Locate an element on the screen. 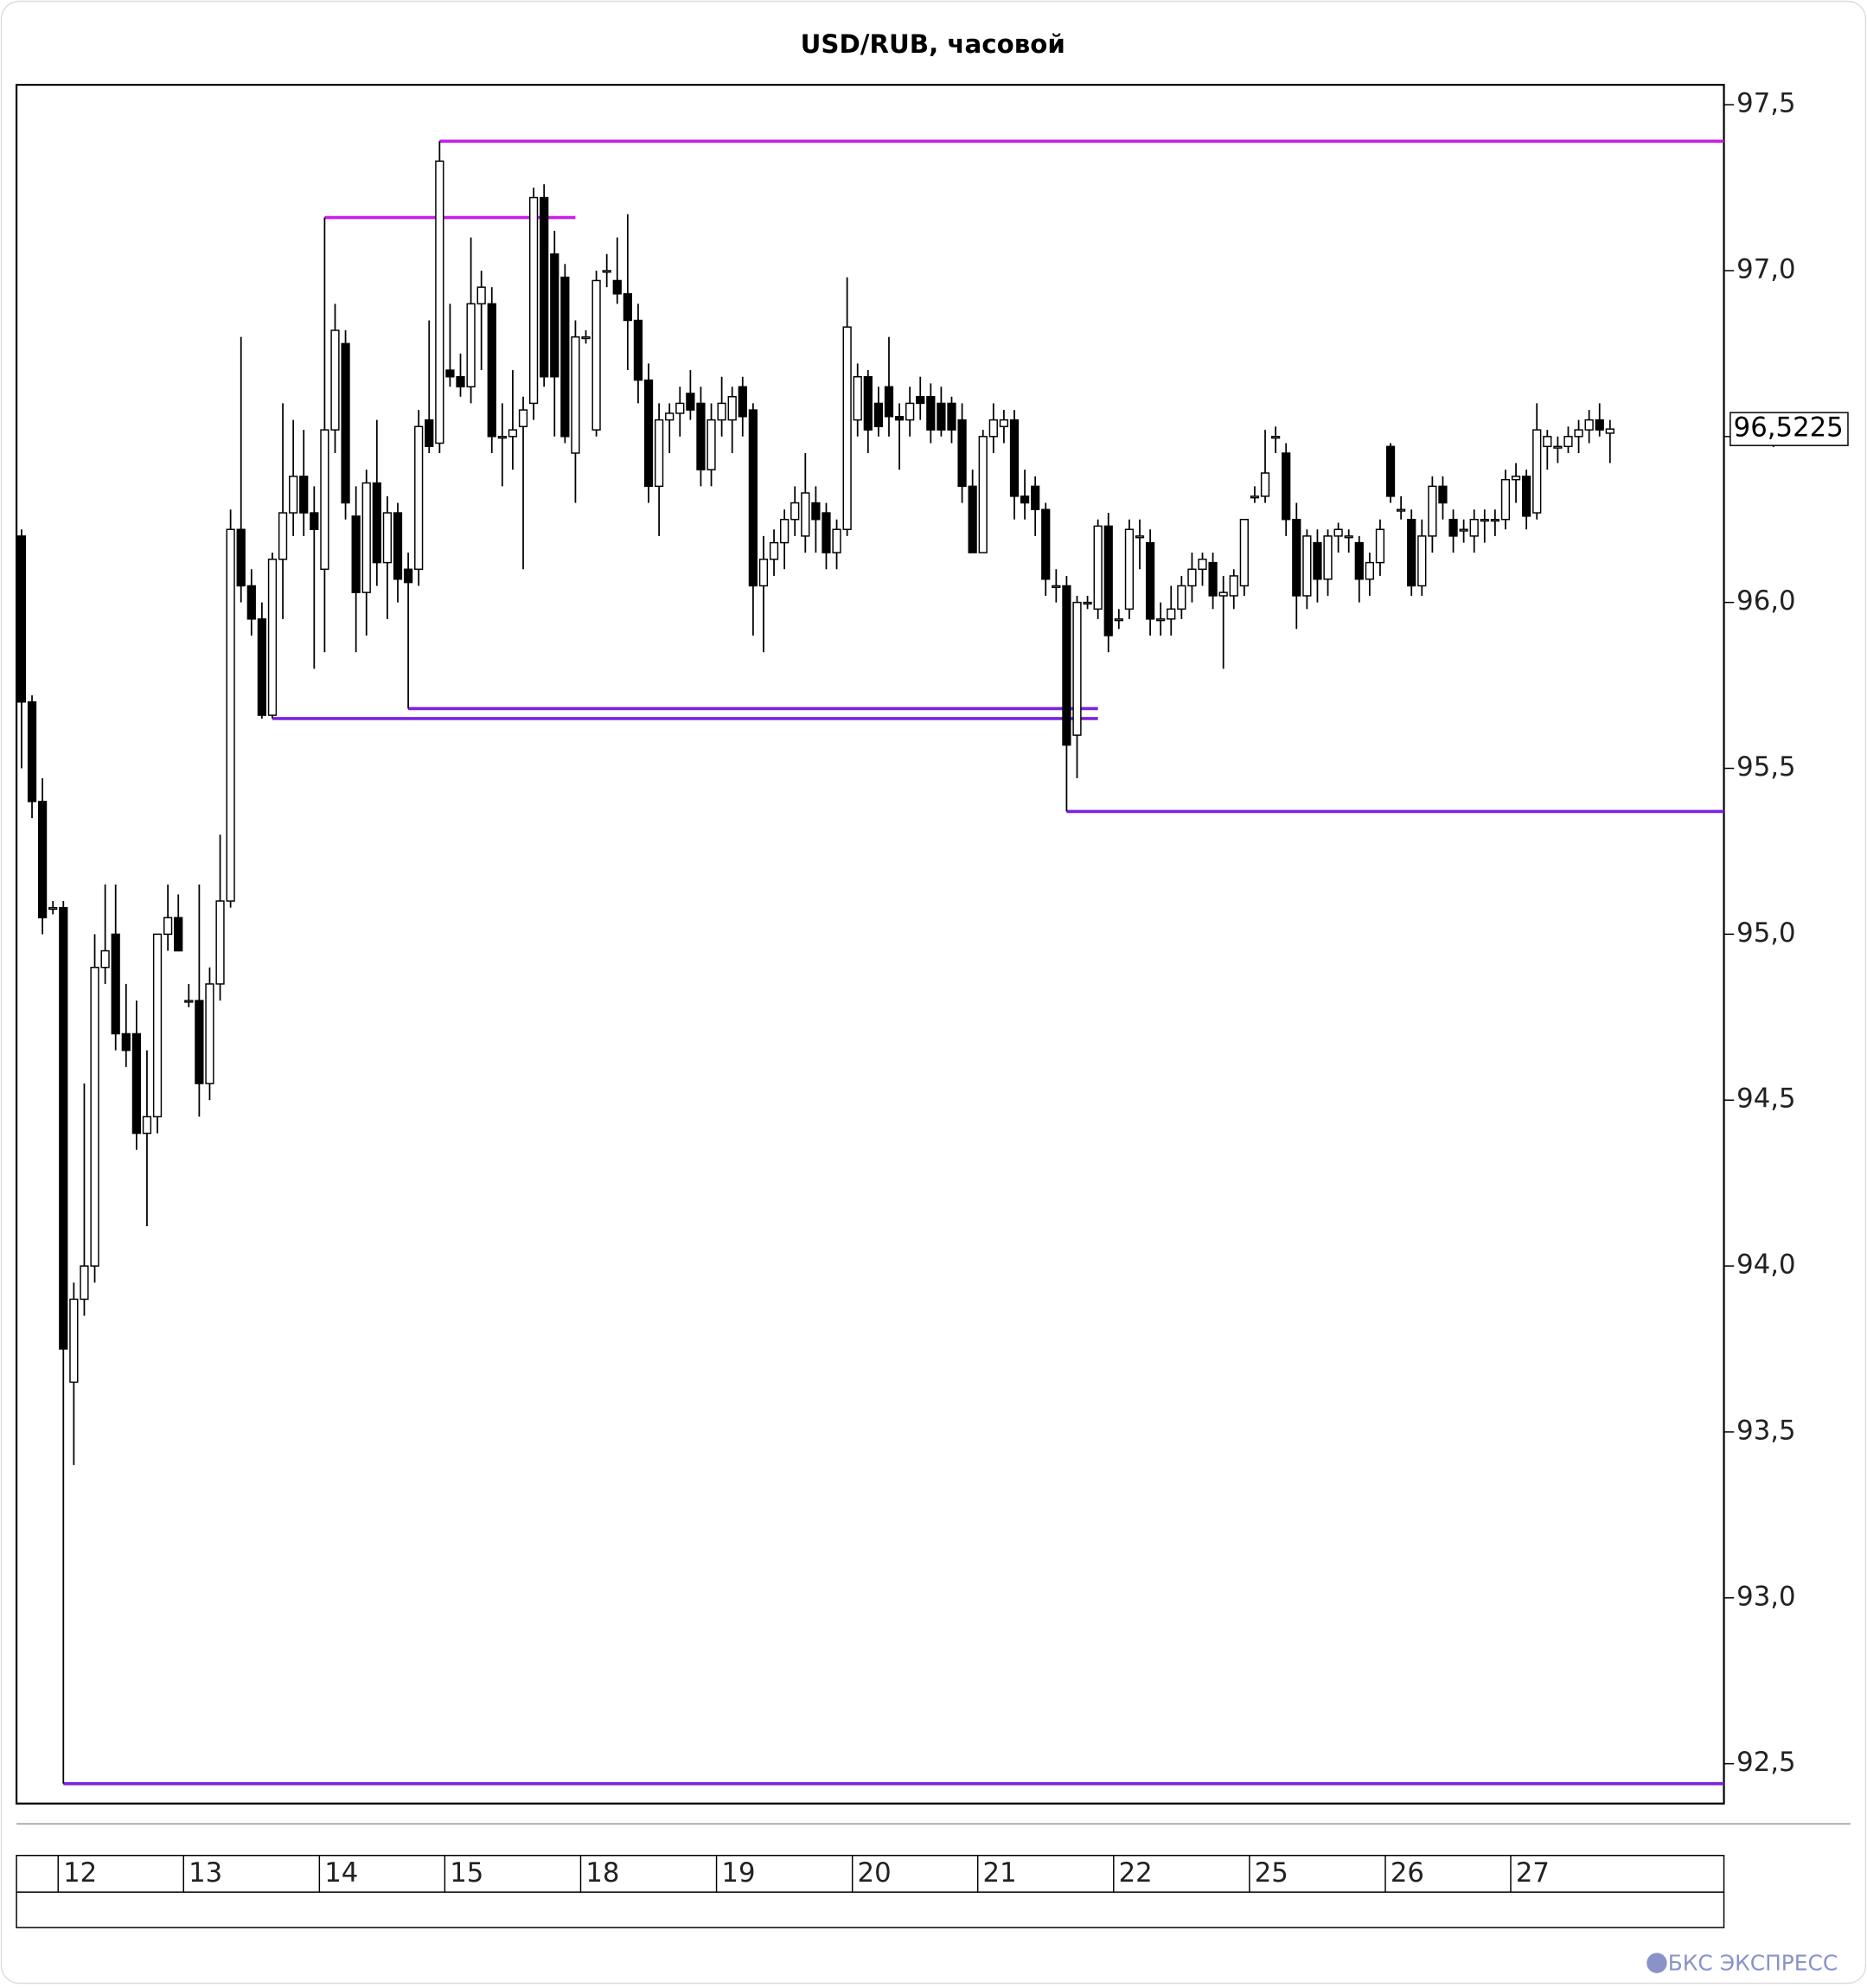  x-tick-label: 22 is located at coordinates (1136, 1873).